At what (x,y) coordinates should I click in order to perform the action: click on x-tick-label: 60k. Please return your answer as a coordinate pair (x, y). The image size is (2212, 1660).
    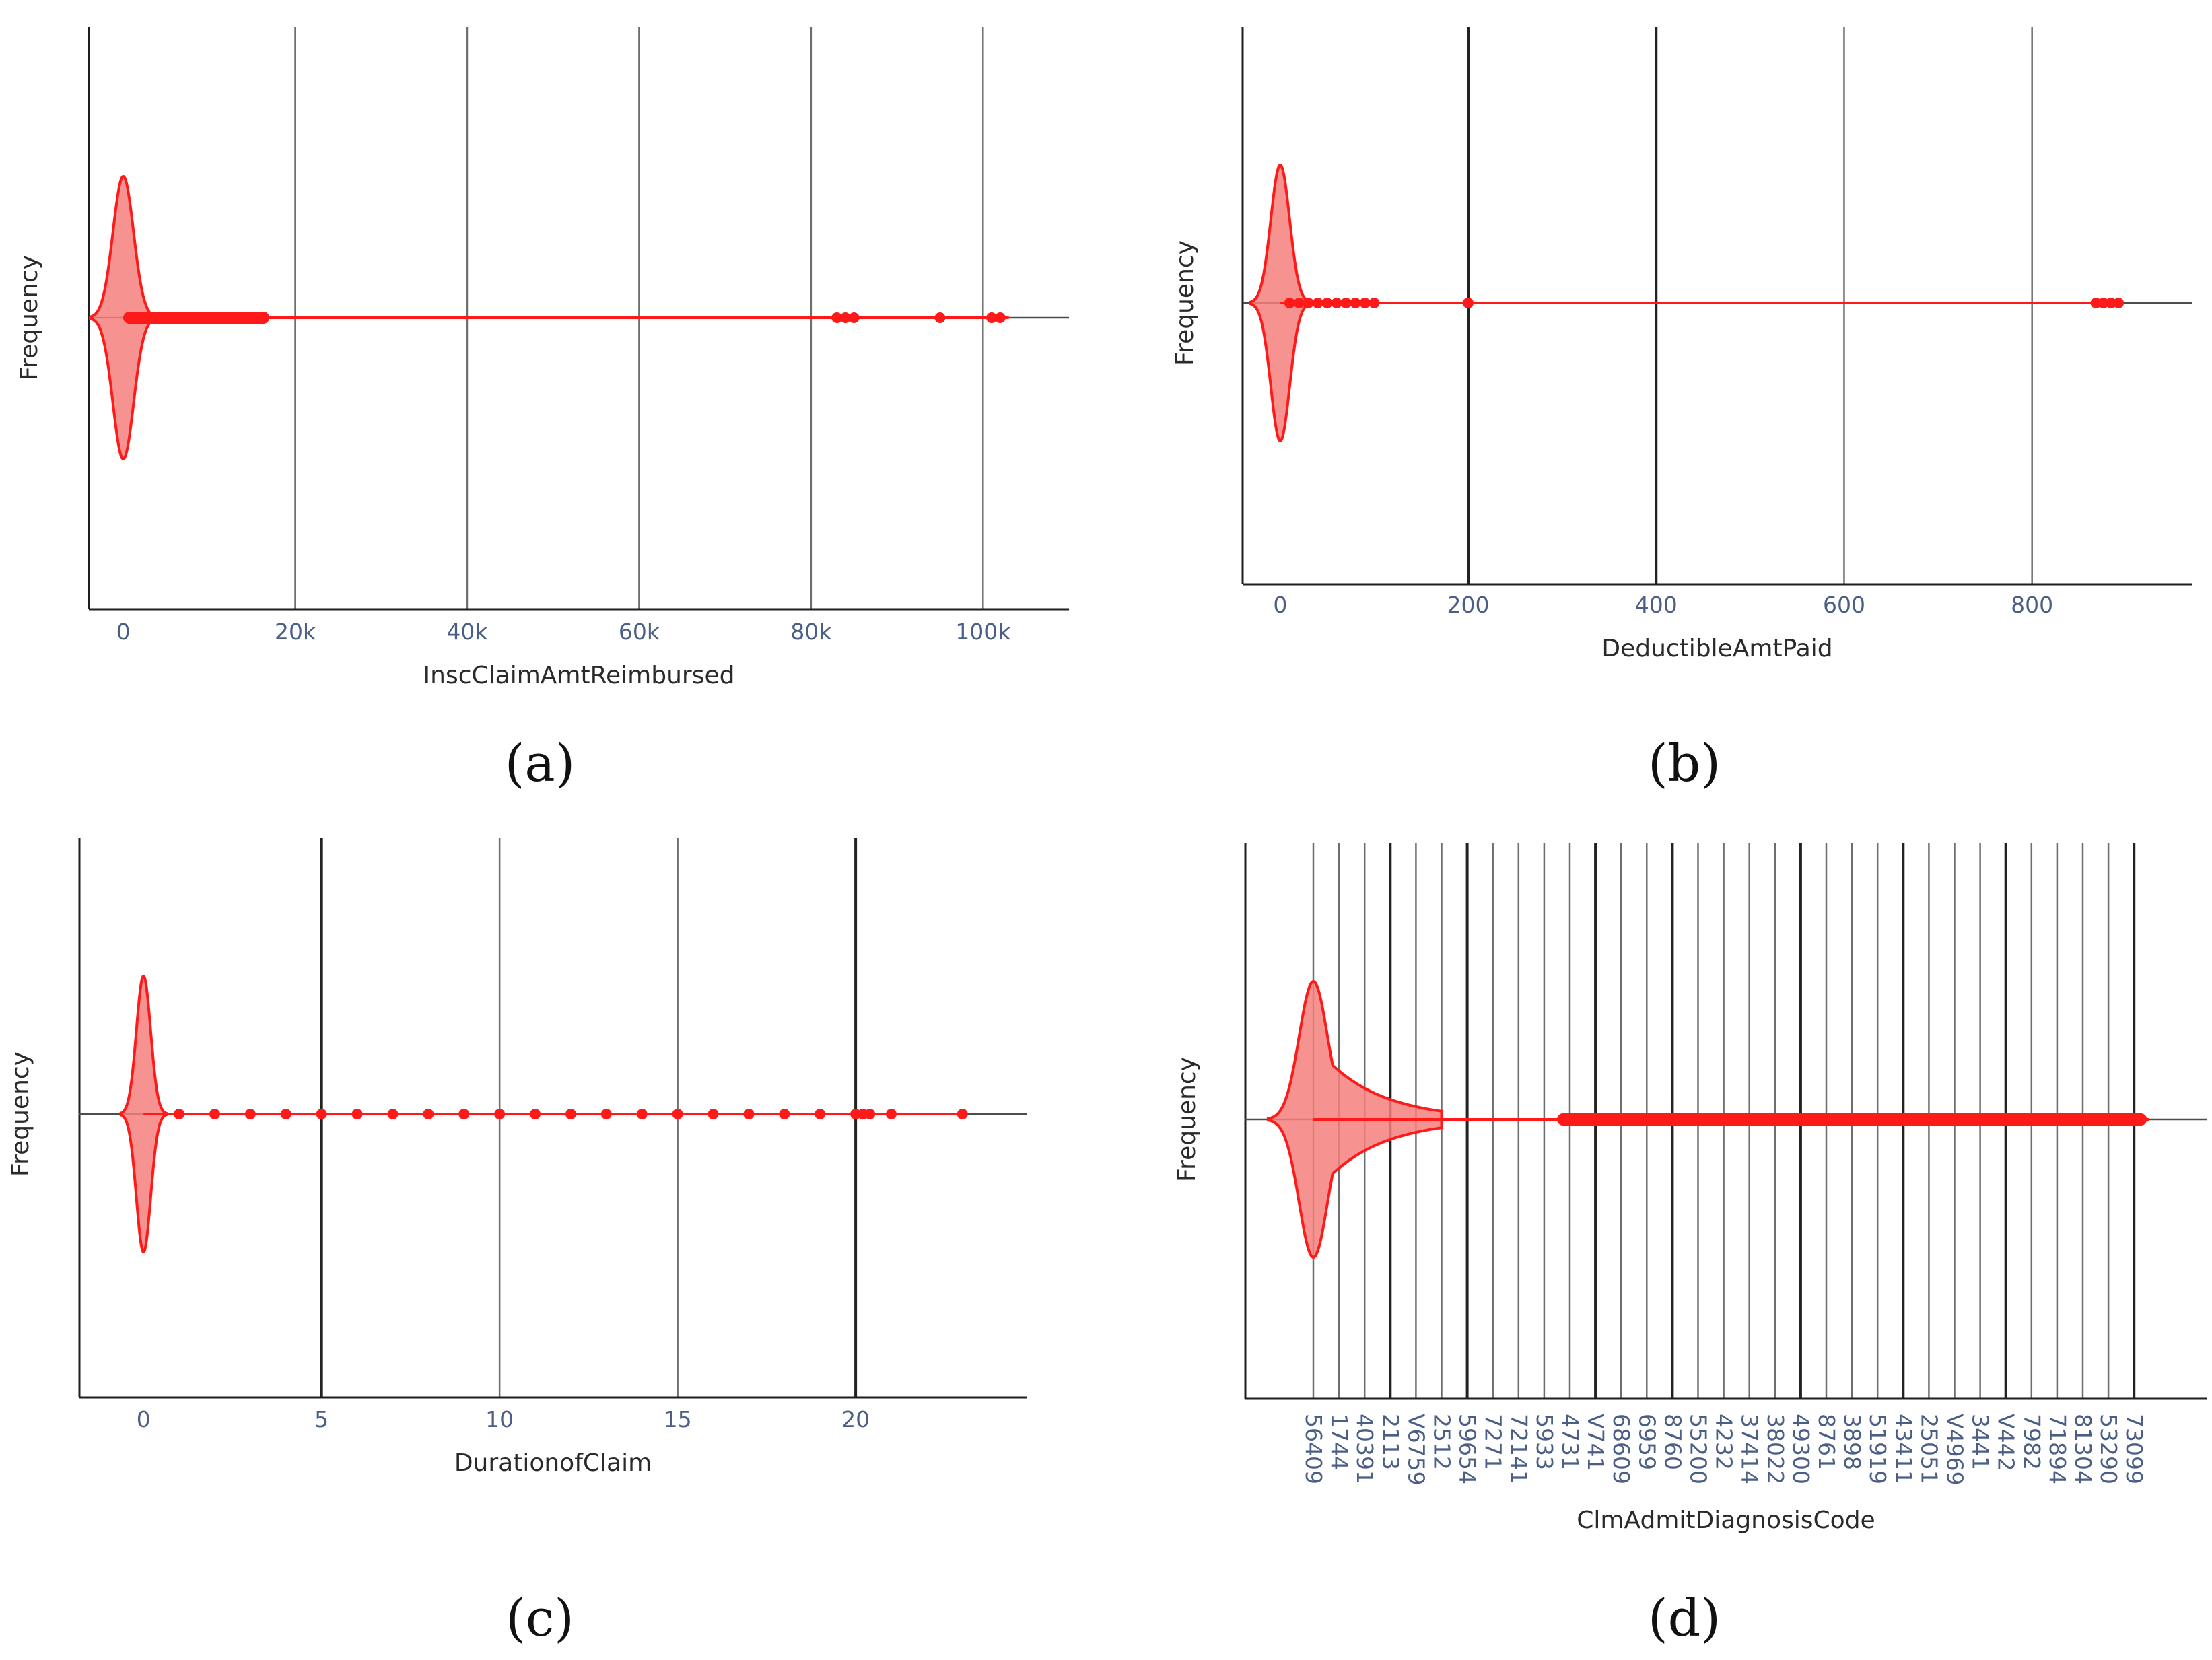
    Looking at the image, I should click on (639, 632).